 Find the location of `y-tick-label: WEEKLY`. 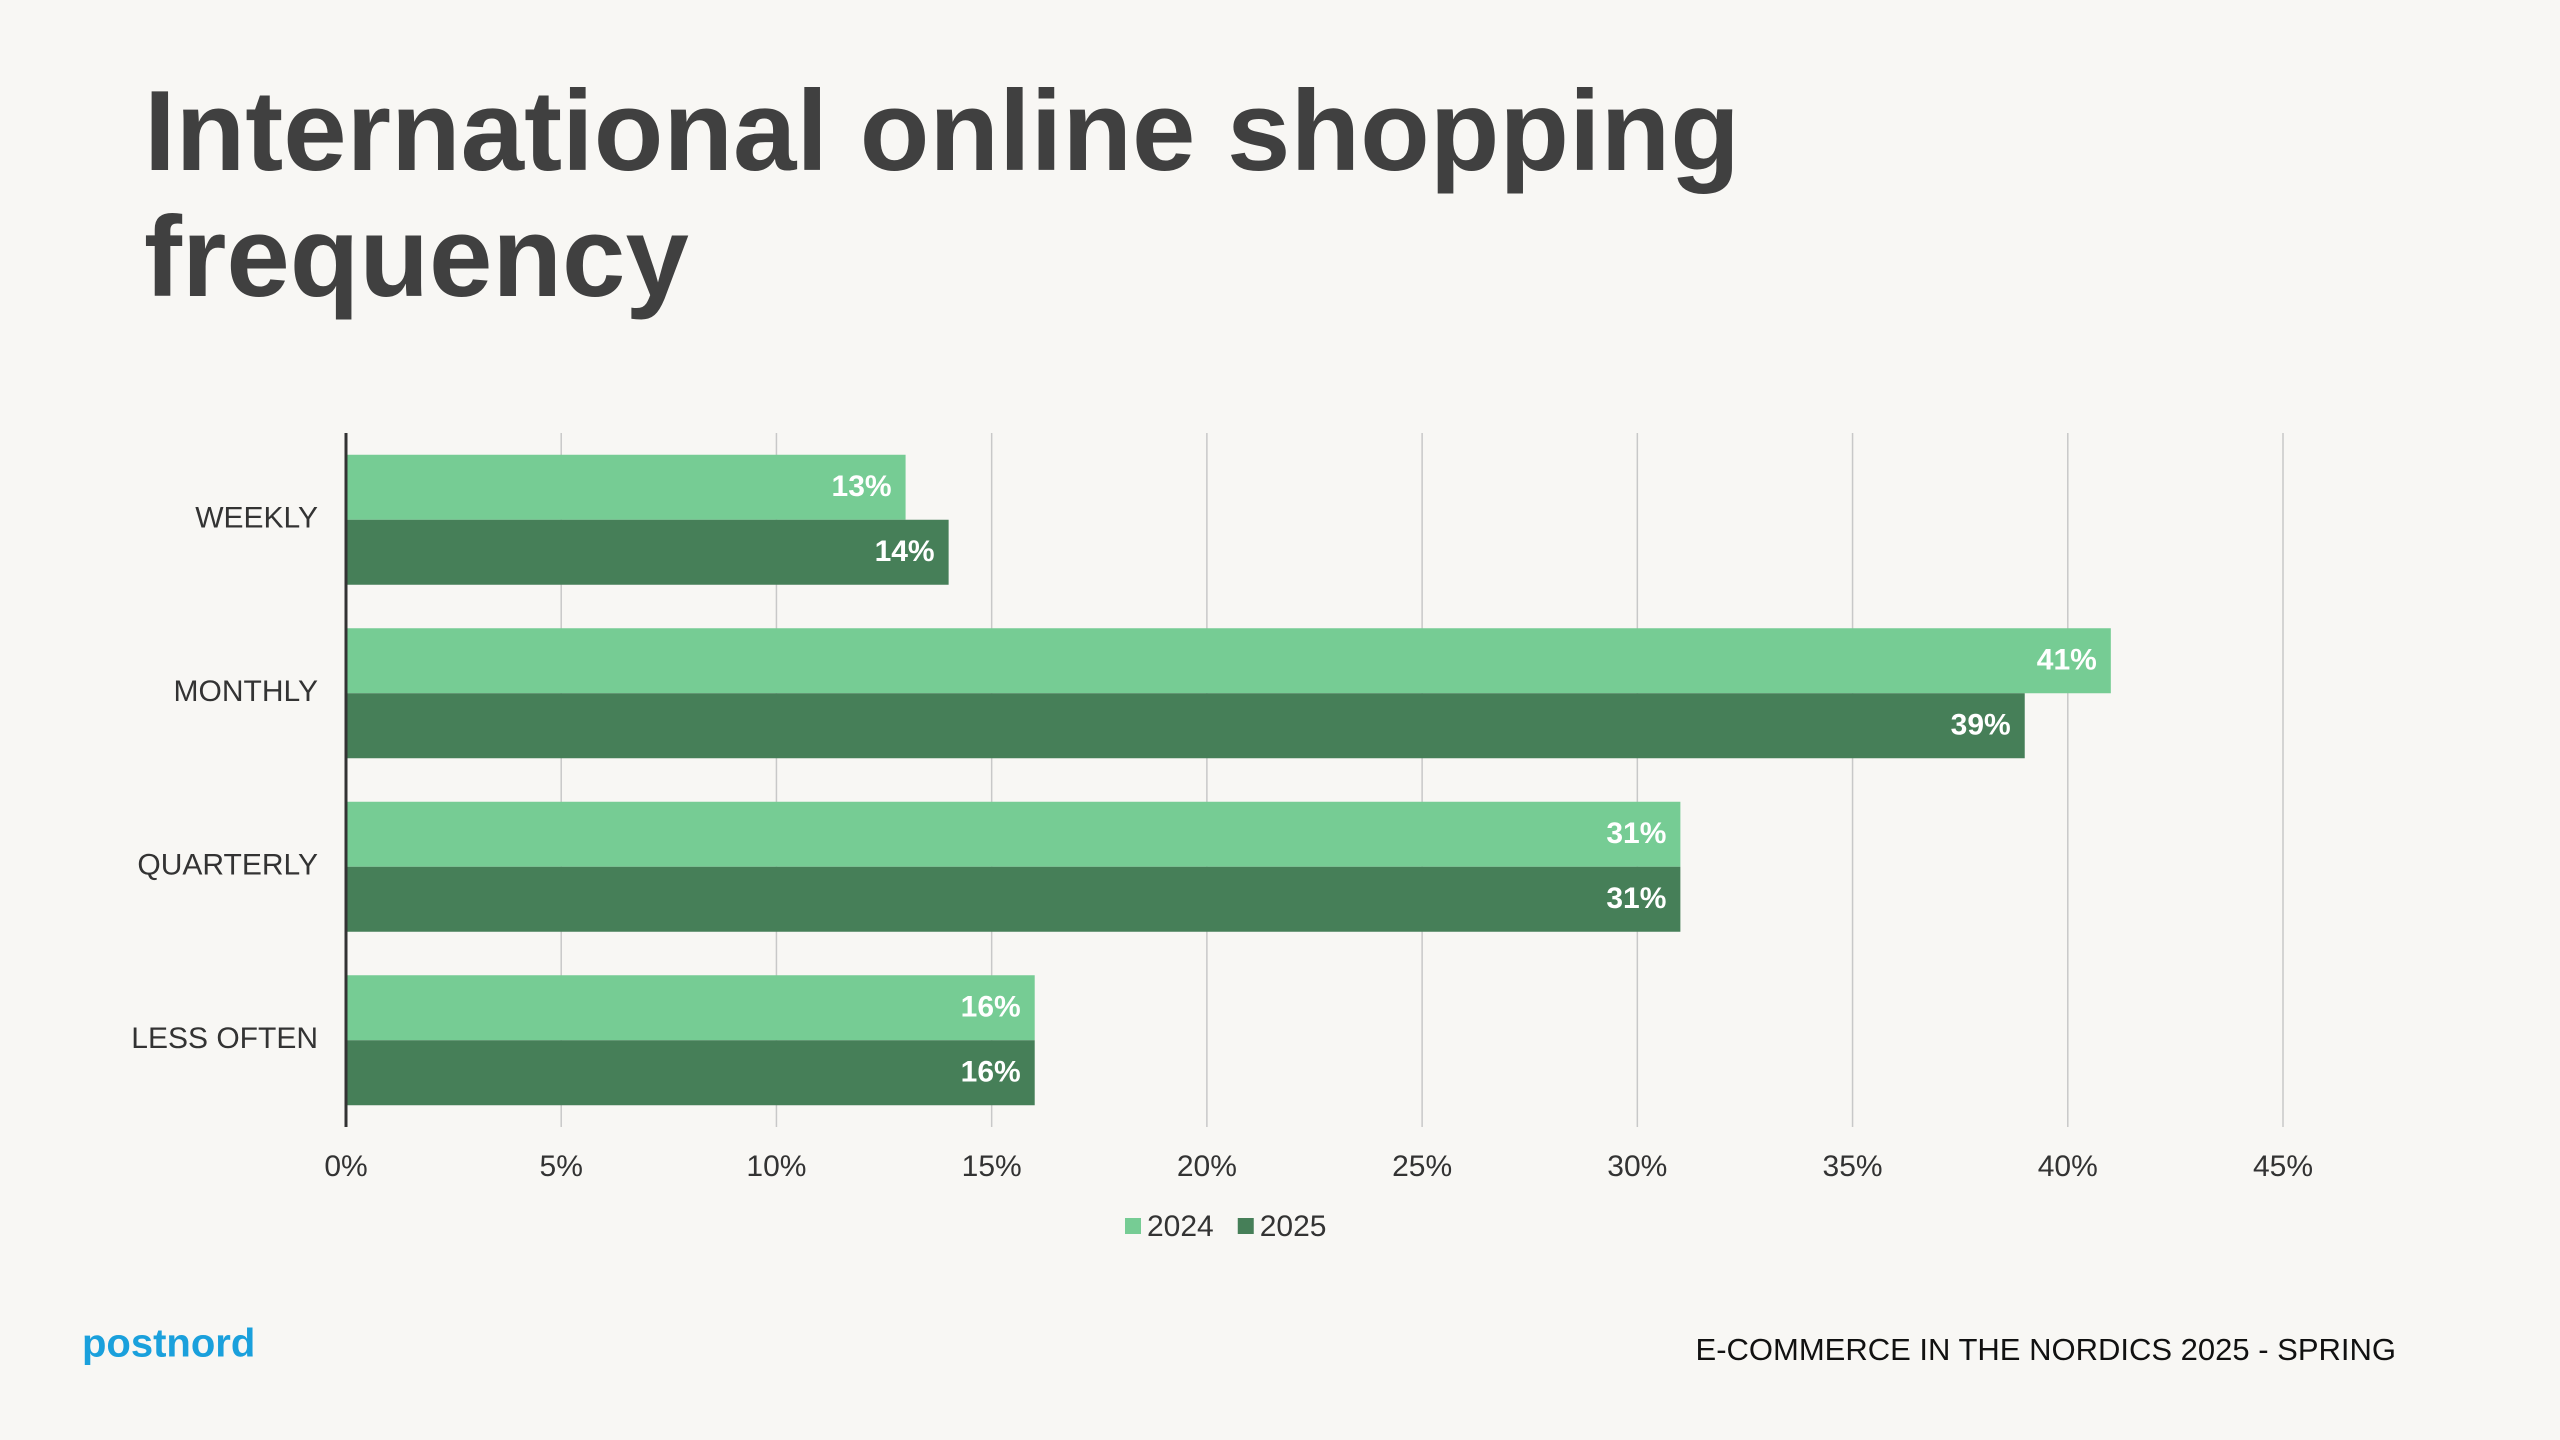

y-tick-label: WEEKLY is located at coordinates (256, 518).